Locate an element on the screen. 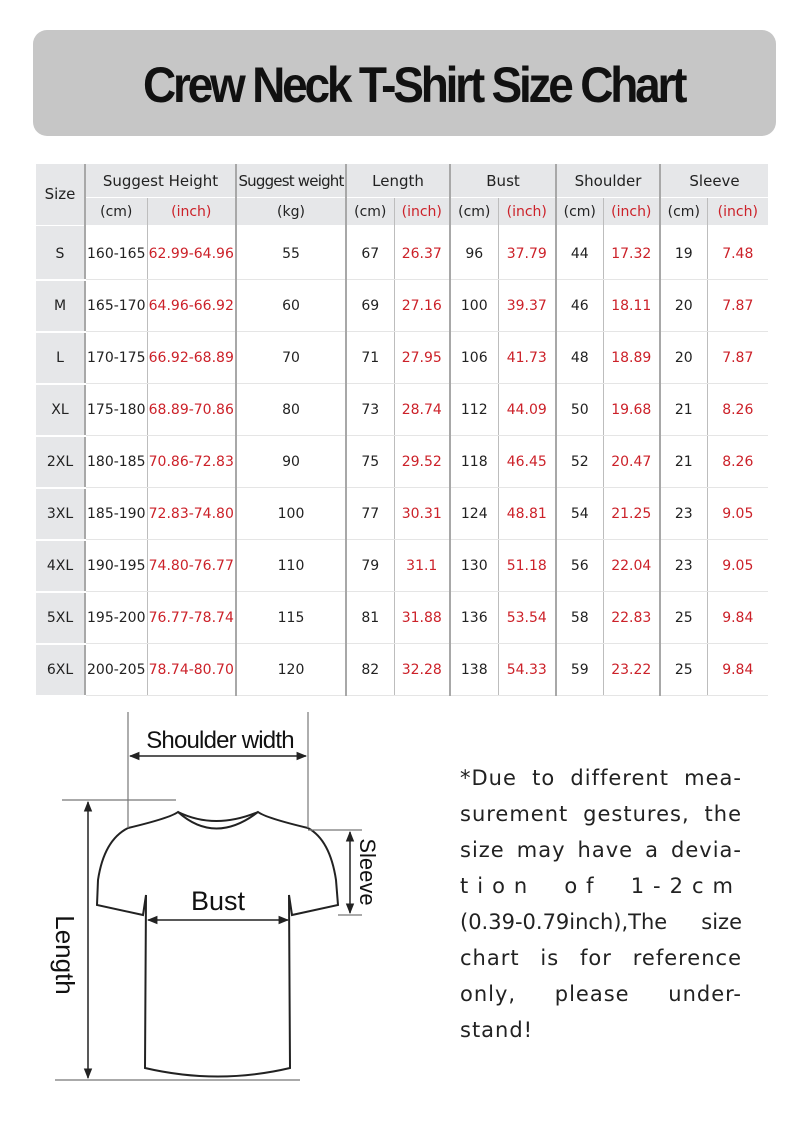  value-cell: 170-175 is located at coordinates (115, 357).